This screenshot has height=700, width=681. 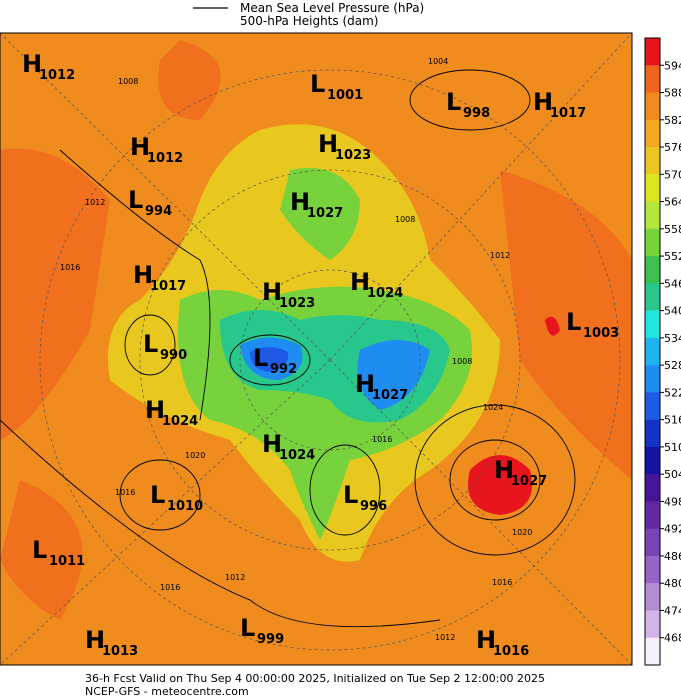 What do you see at coordinates (128, 81) in the screenshot?
I see `isobar-label: 1008` at bounding box center [128, 81].